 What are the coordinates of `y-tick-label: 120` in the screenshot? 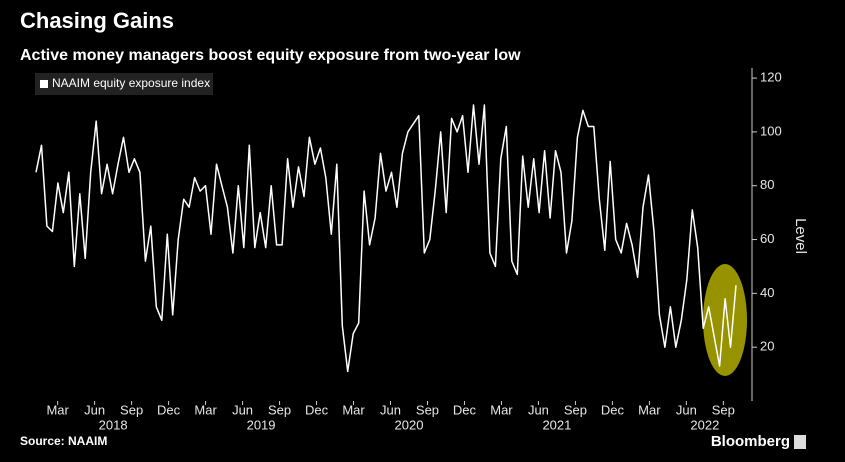 It's located at (771, 77).